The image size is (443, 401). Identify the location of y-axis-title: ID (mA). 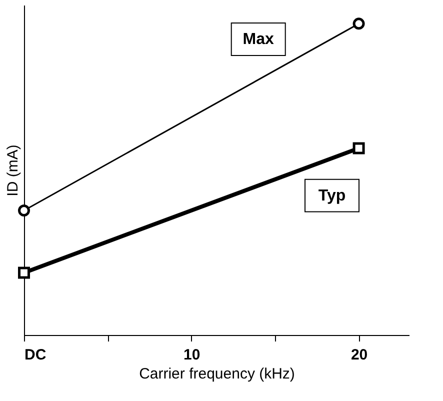
(13, 170).